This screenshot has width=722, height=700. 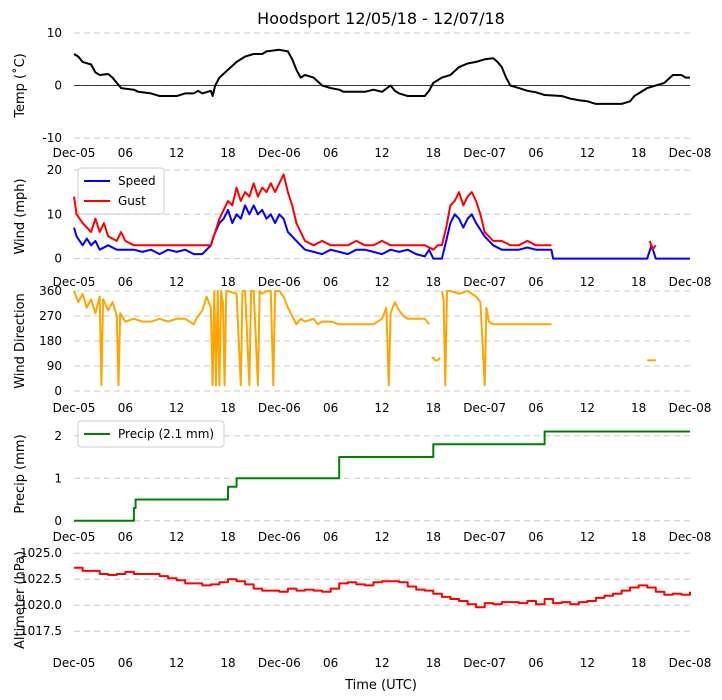 I want to click on precip-x-tick-label: Dec-06, so click(x=279, y=537).